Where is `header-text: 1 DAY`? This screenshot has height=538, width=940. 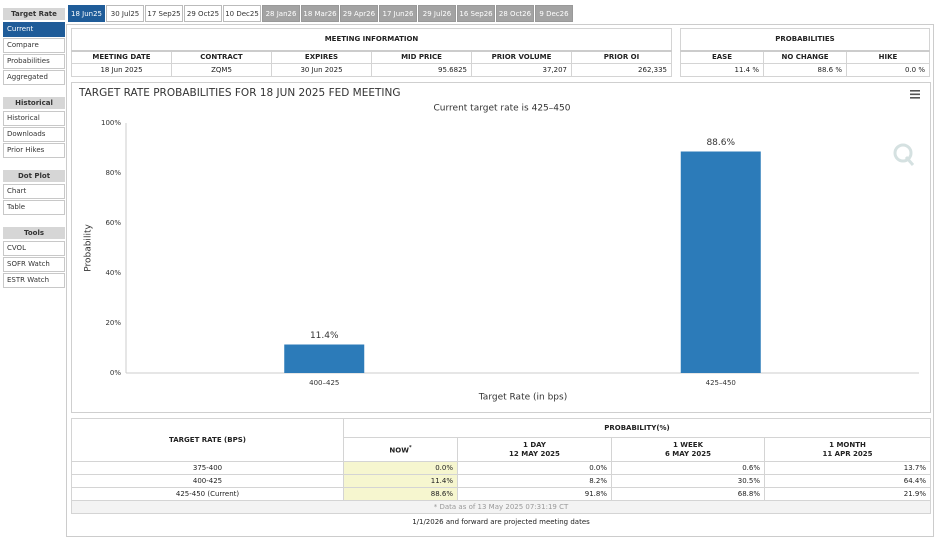 header-text: 1 DAY is located at coordinates (534, 444).